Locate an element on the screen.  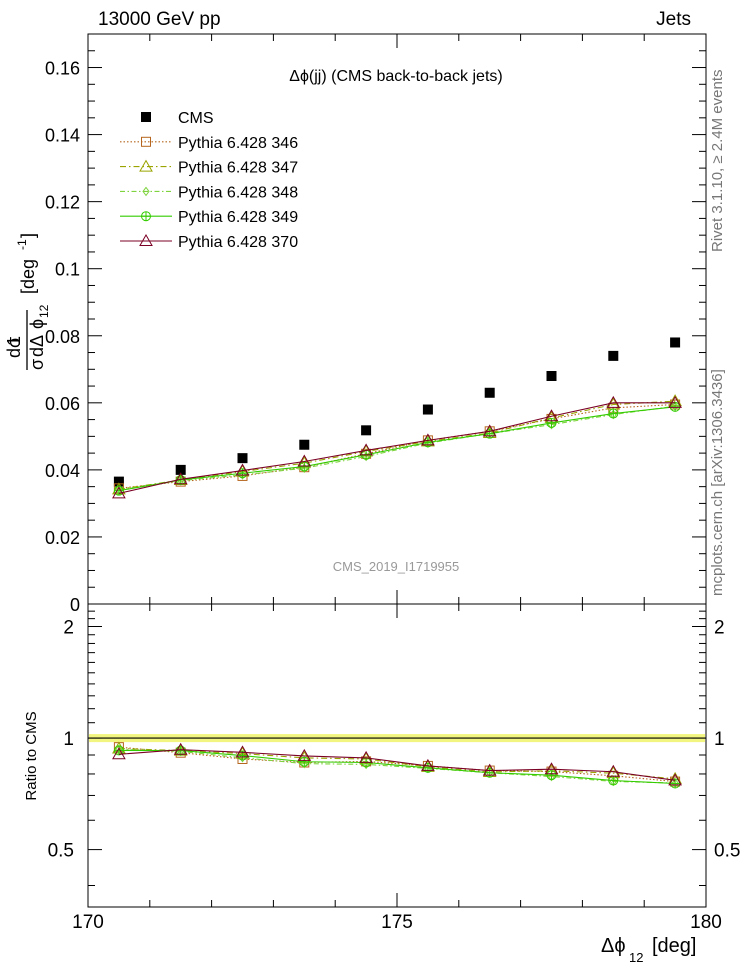
legend-item: Pythia 6.428 348 is located at coordinates (209, 192).